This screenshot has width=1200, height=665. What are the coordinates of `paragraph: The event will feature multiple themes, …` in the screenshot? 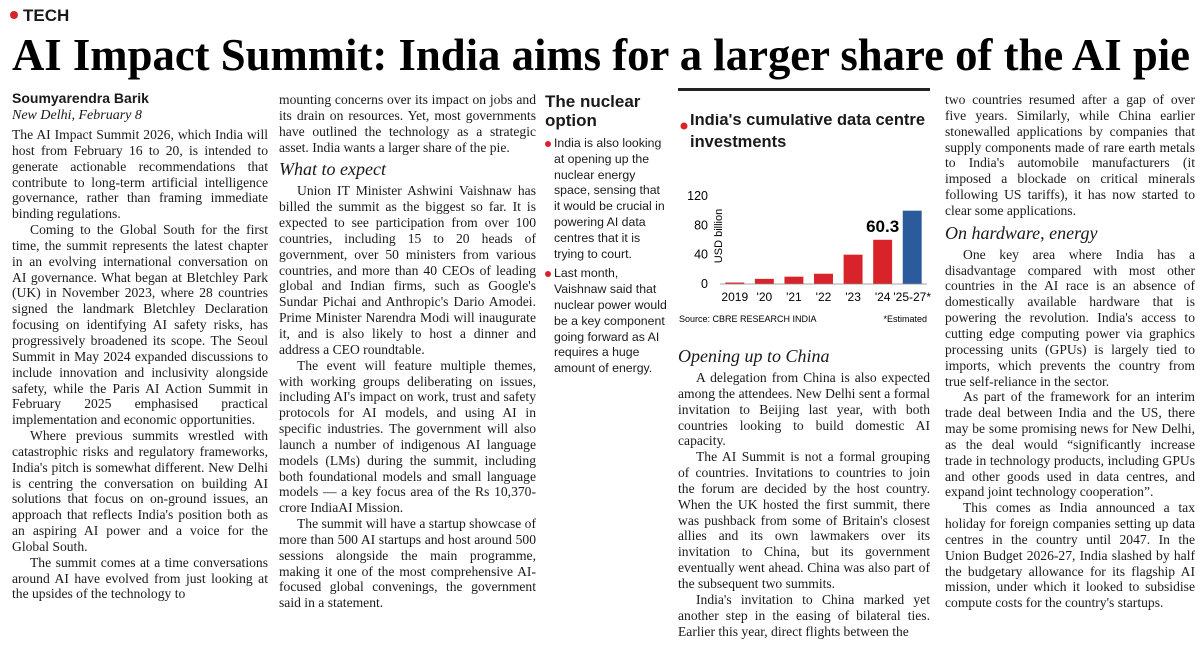 It's located at (407, 436).